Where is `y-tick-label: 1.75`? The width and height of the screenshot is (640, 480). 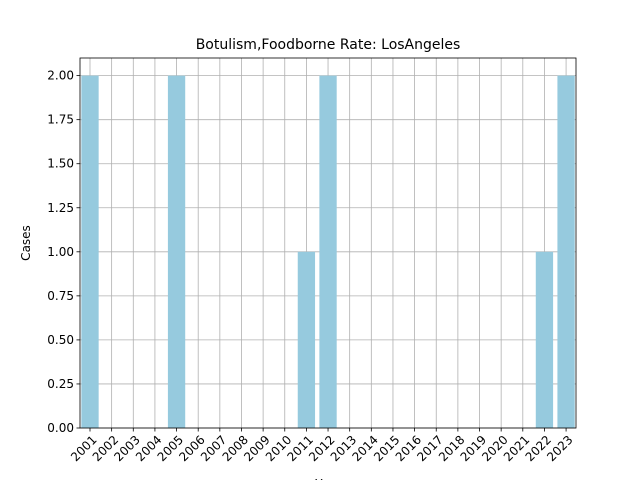 y-tick-label: 1.75 is located at coordinates (60, 120).